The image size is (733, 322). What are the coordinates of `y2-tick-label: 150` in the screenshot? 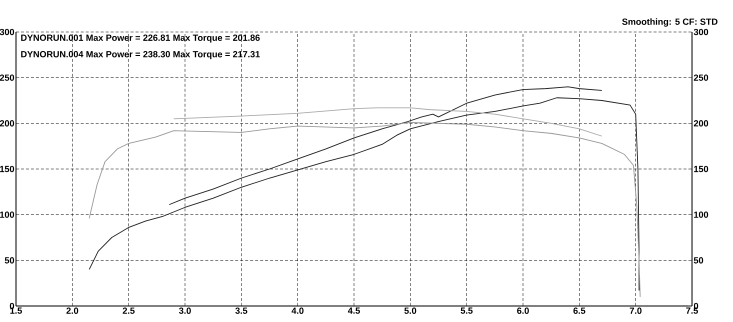 It's located at (701, 169).